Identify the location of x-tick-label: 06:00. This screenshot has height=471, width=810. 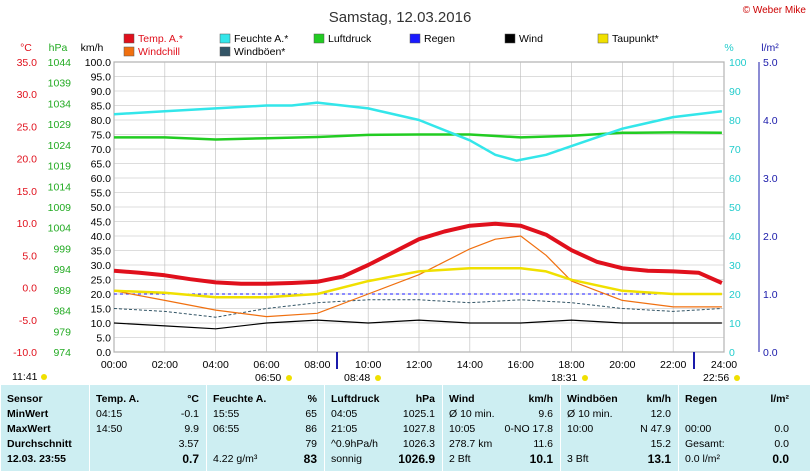
(266, 365).